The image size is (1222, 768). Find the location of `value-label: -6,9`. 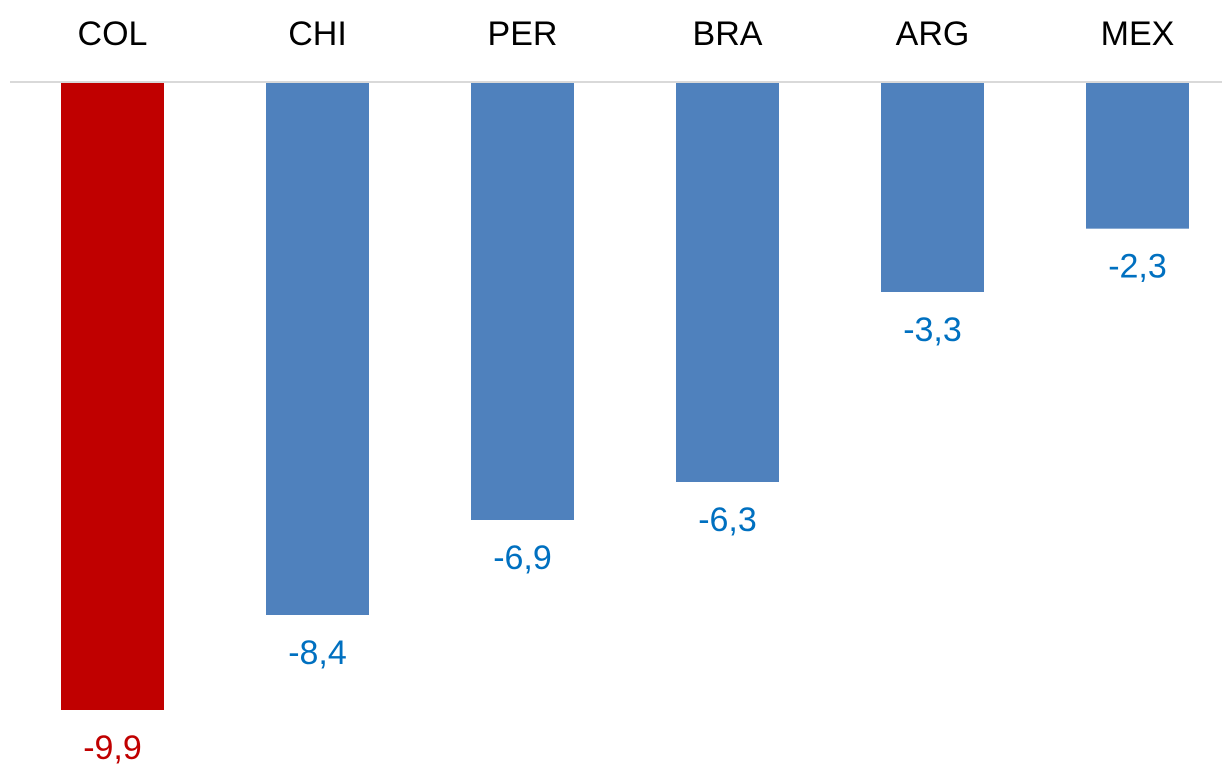

value-label: -6,9 is located at coordinates (522, 558).